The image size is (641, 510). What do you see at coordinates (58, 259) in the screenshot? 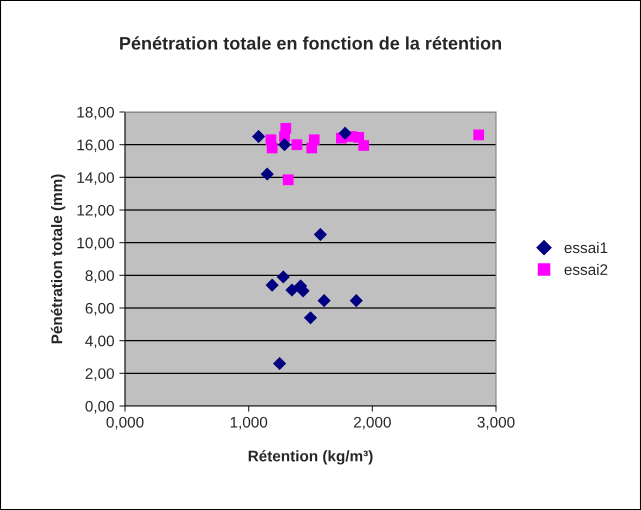
I see `y-axis-title: Pénétration totale (mm)` at bounding box center [58, 259].